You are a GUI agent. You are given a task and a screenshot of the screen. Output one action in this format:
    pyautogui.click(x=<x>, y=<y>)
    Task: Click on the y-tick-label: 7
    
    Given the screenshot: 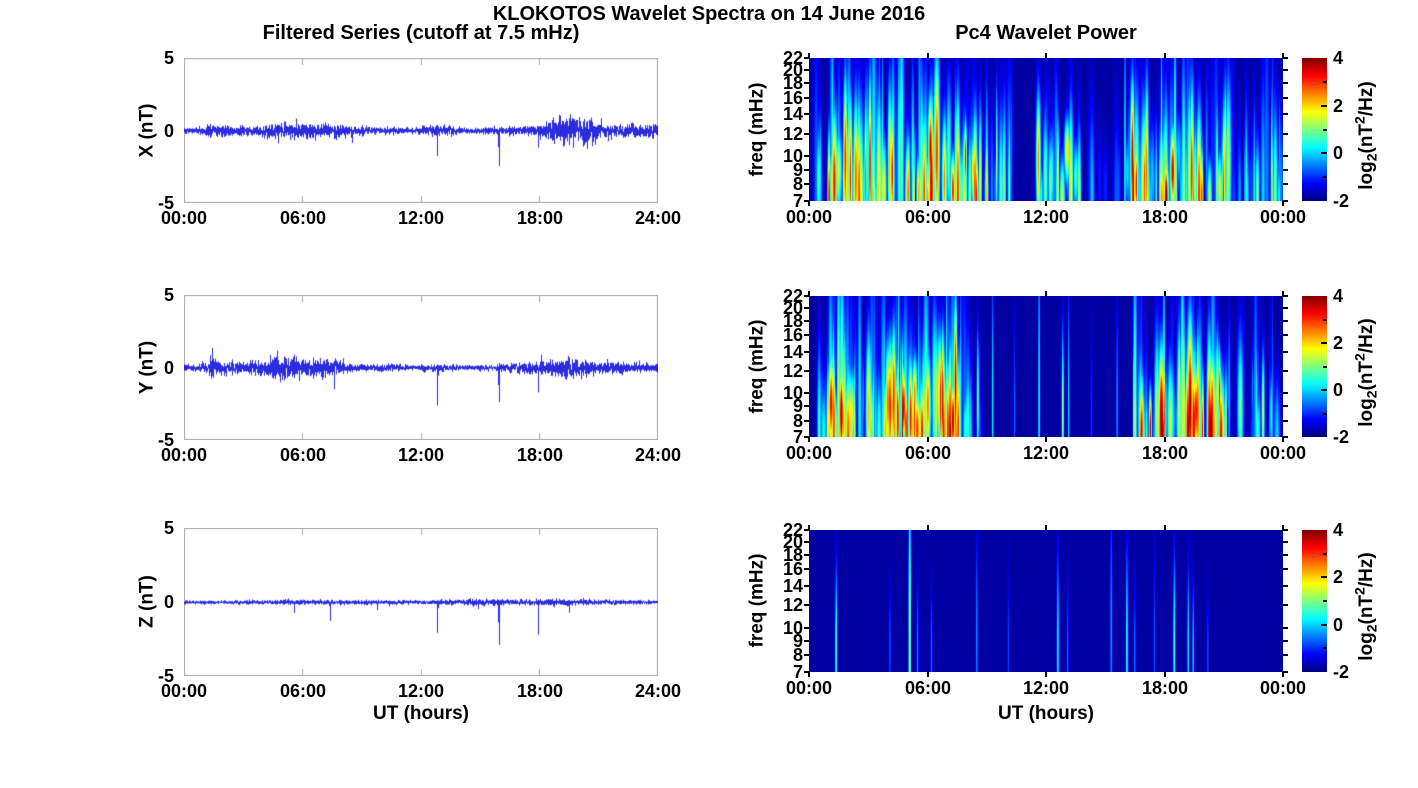 What is the action you would take?
    pyautogui.click(x=797, y=201)
    